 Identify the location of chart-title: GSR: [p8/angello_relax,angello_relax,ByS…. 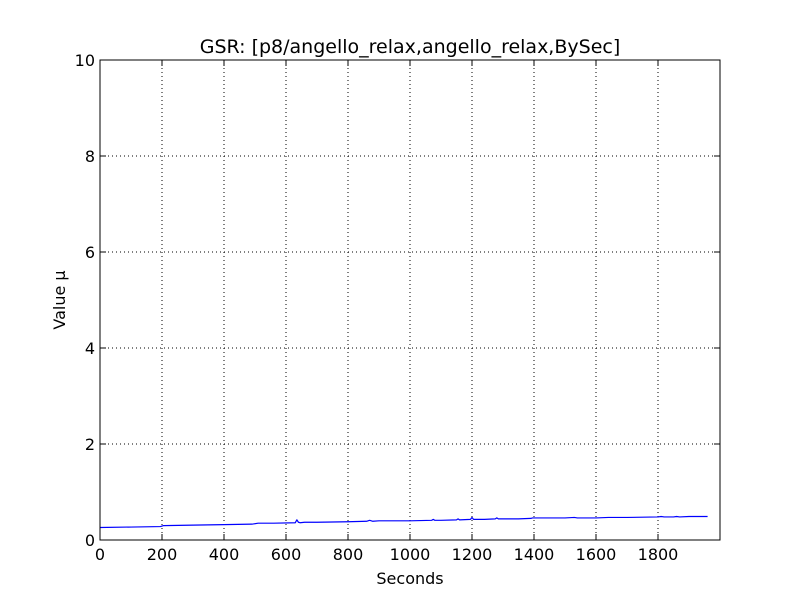
(410, 47).